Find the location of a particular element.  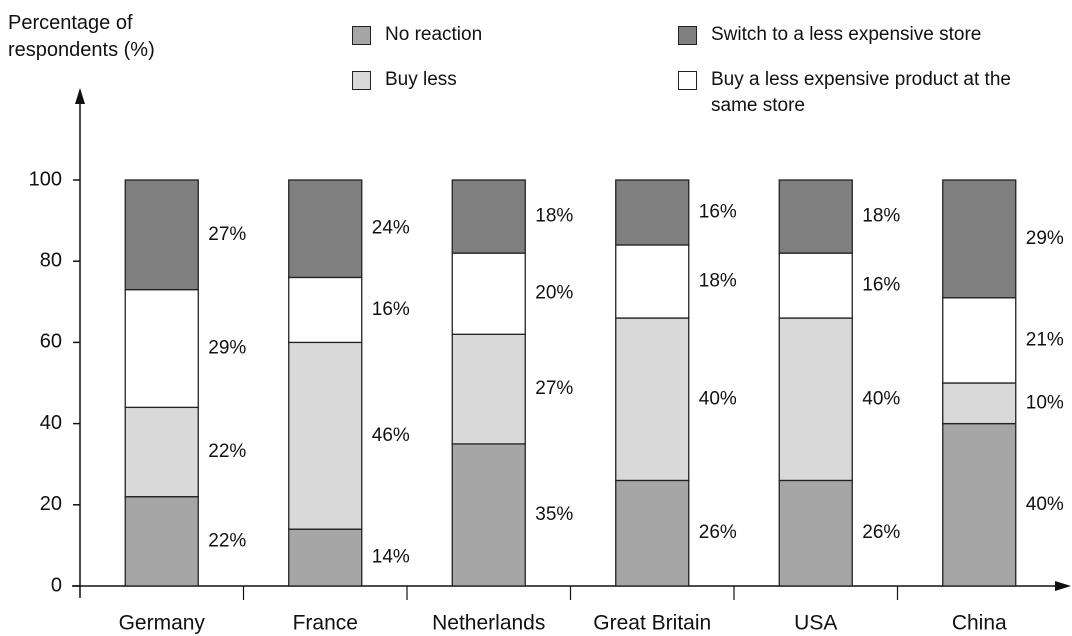

value-label: 21% is located at coordinates (1045, 339).